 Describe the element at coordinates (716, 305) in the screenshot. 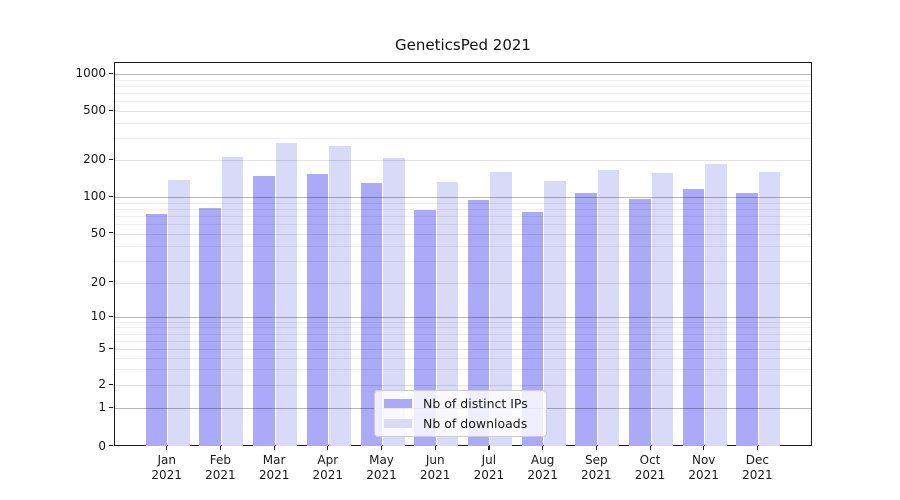

I see `bar-downloads-nov` at that location.